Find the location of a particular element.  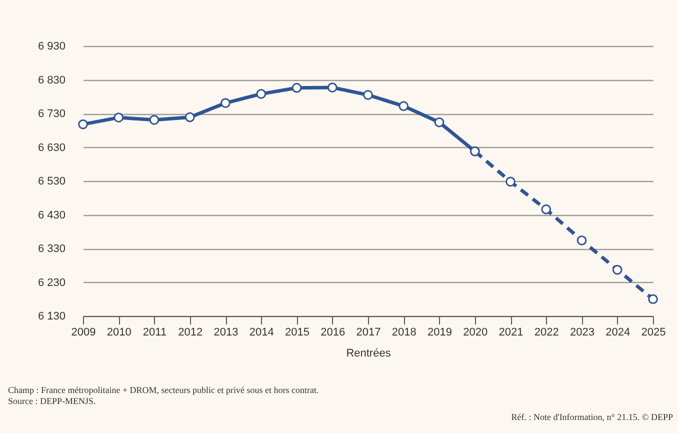

y-tick-label: 6 230 is located at coordinates (52, 282).